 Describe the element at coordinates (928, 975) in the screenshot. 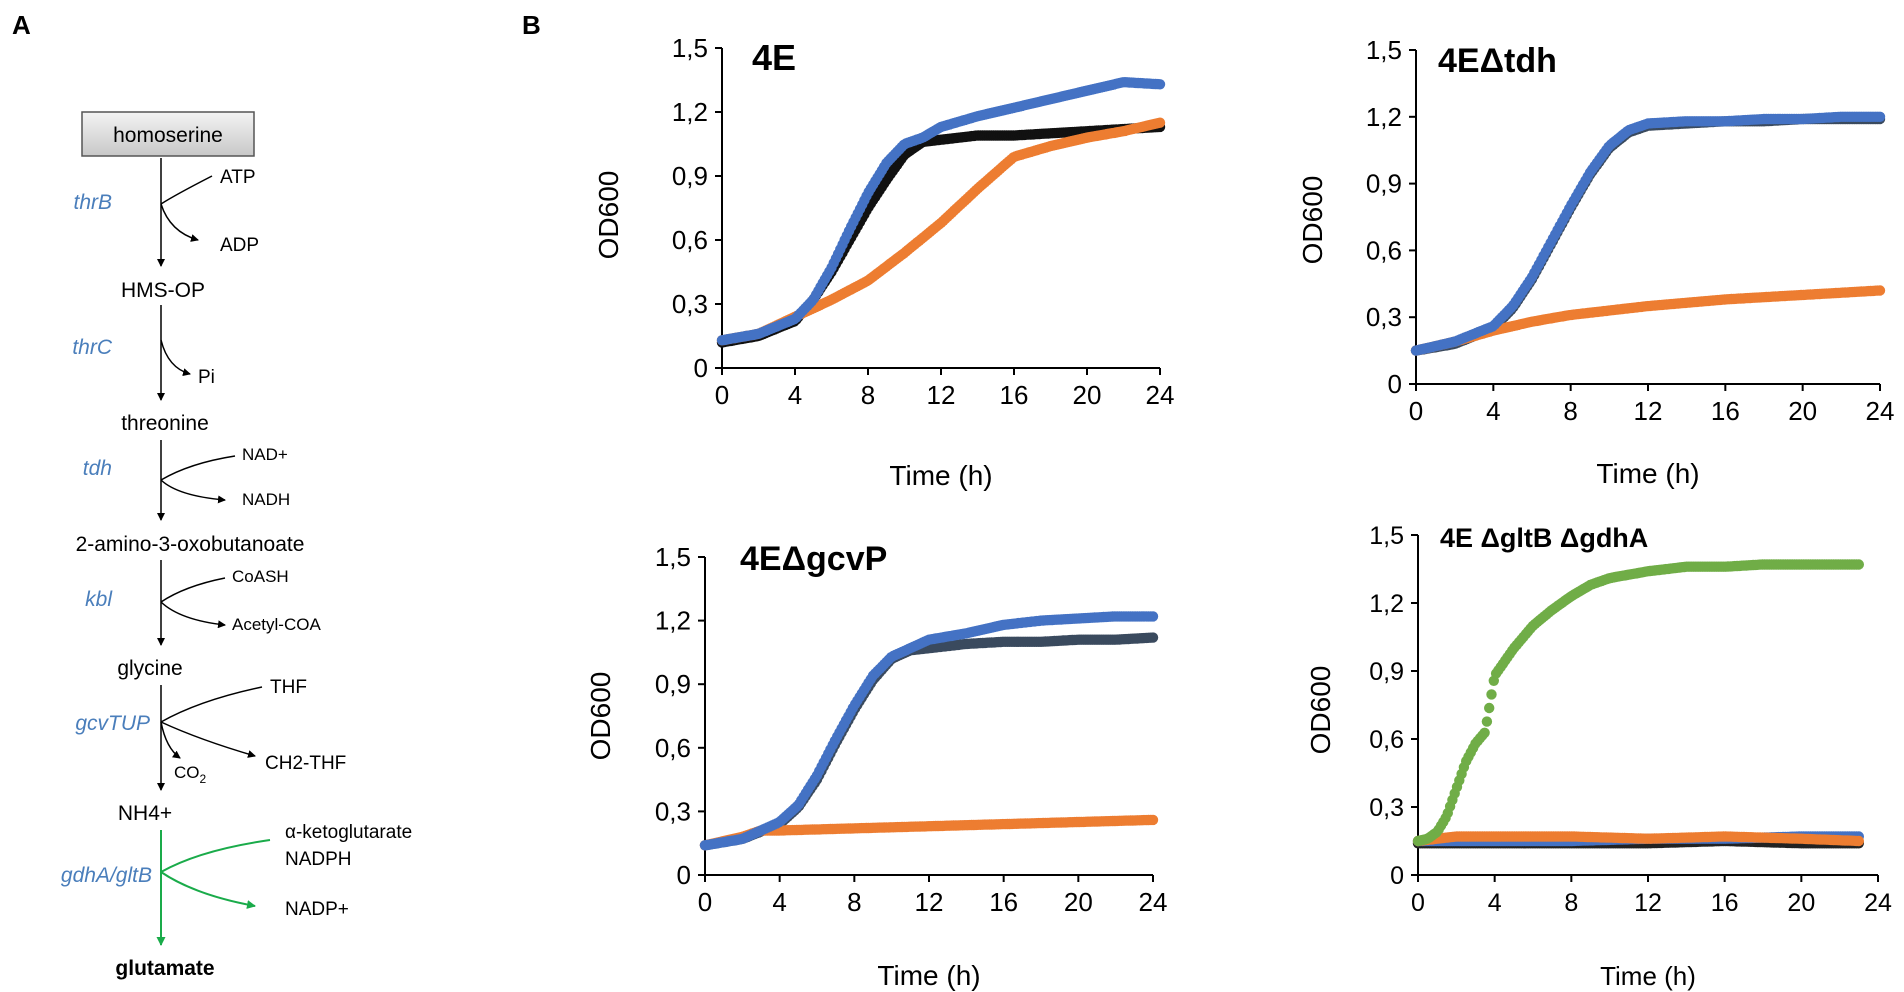

I see `x-axis-label: Time (h)` at that location.